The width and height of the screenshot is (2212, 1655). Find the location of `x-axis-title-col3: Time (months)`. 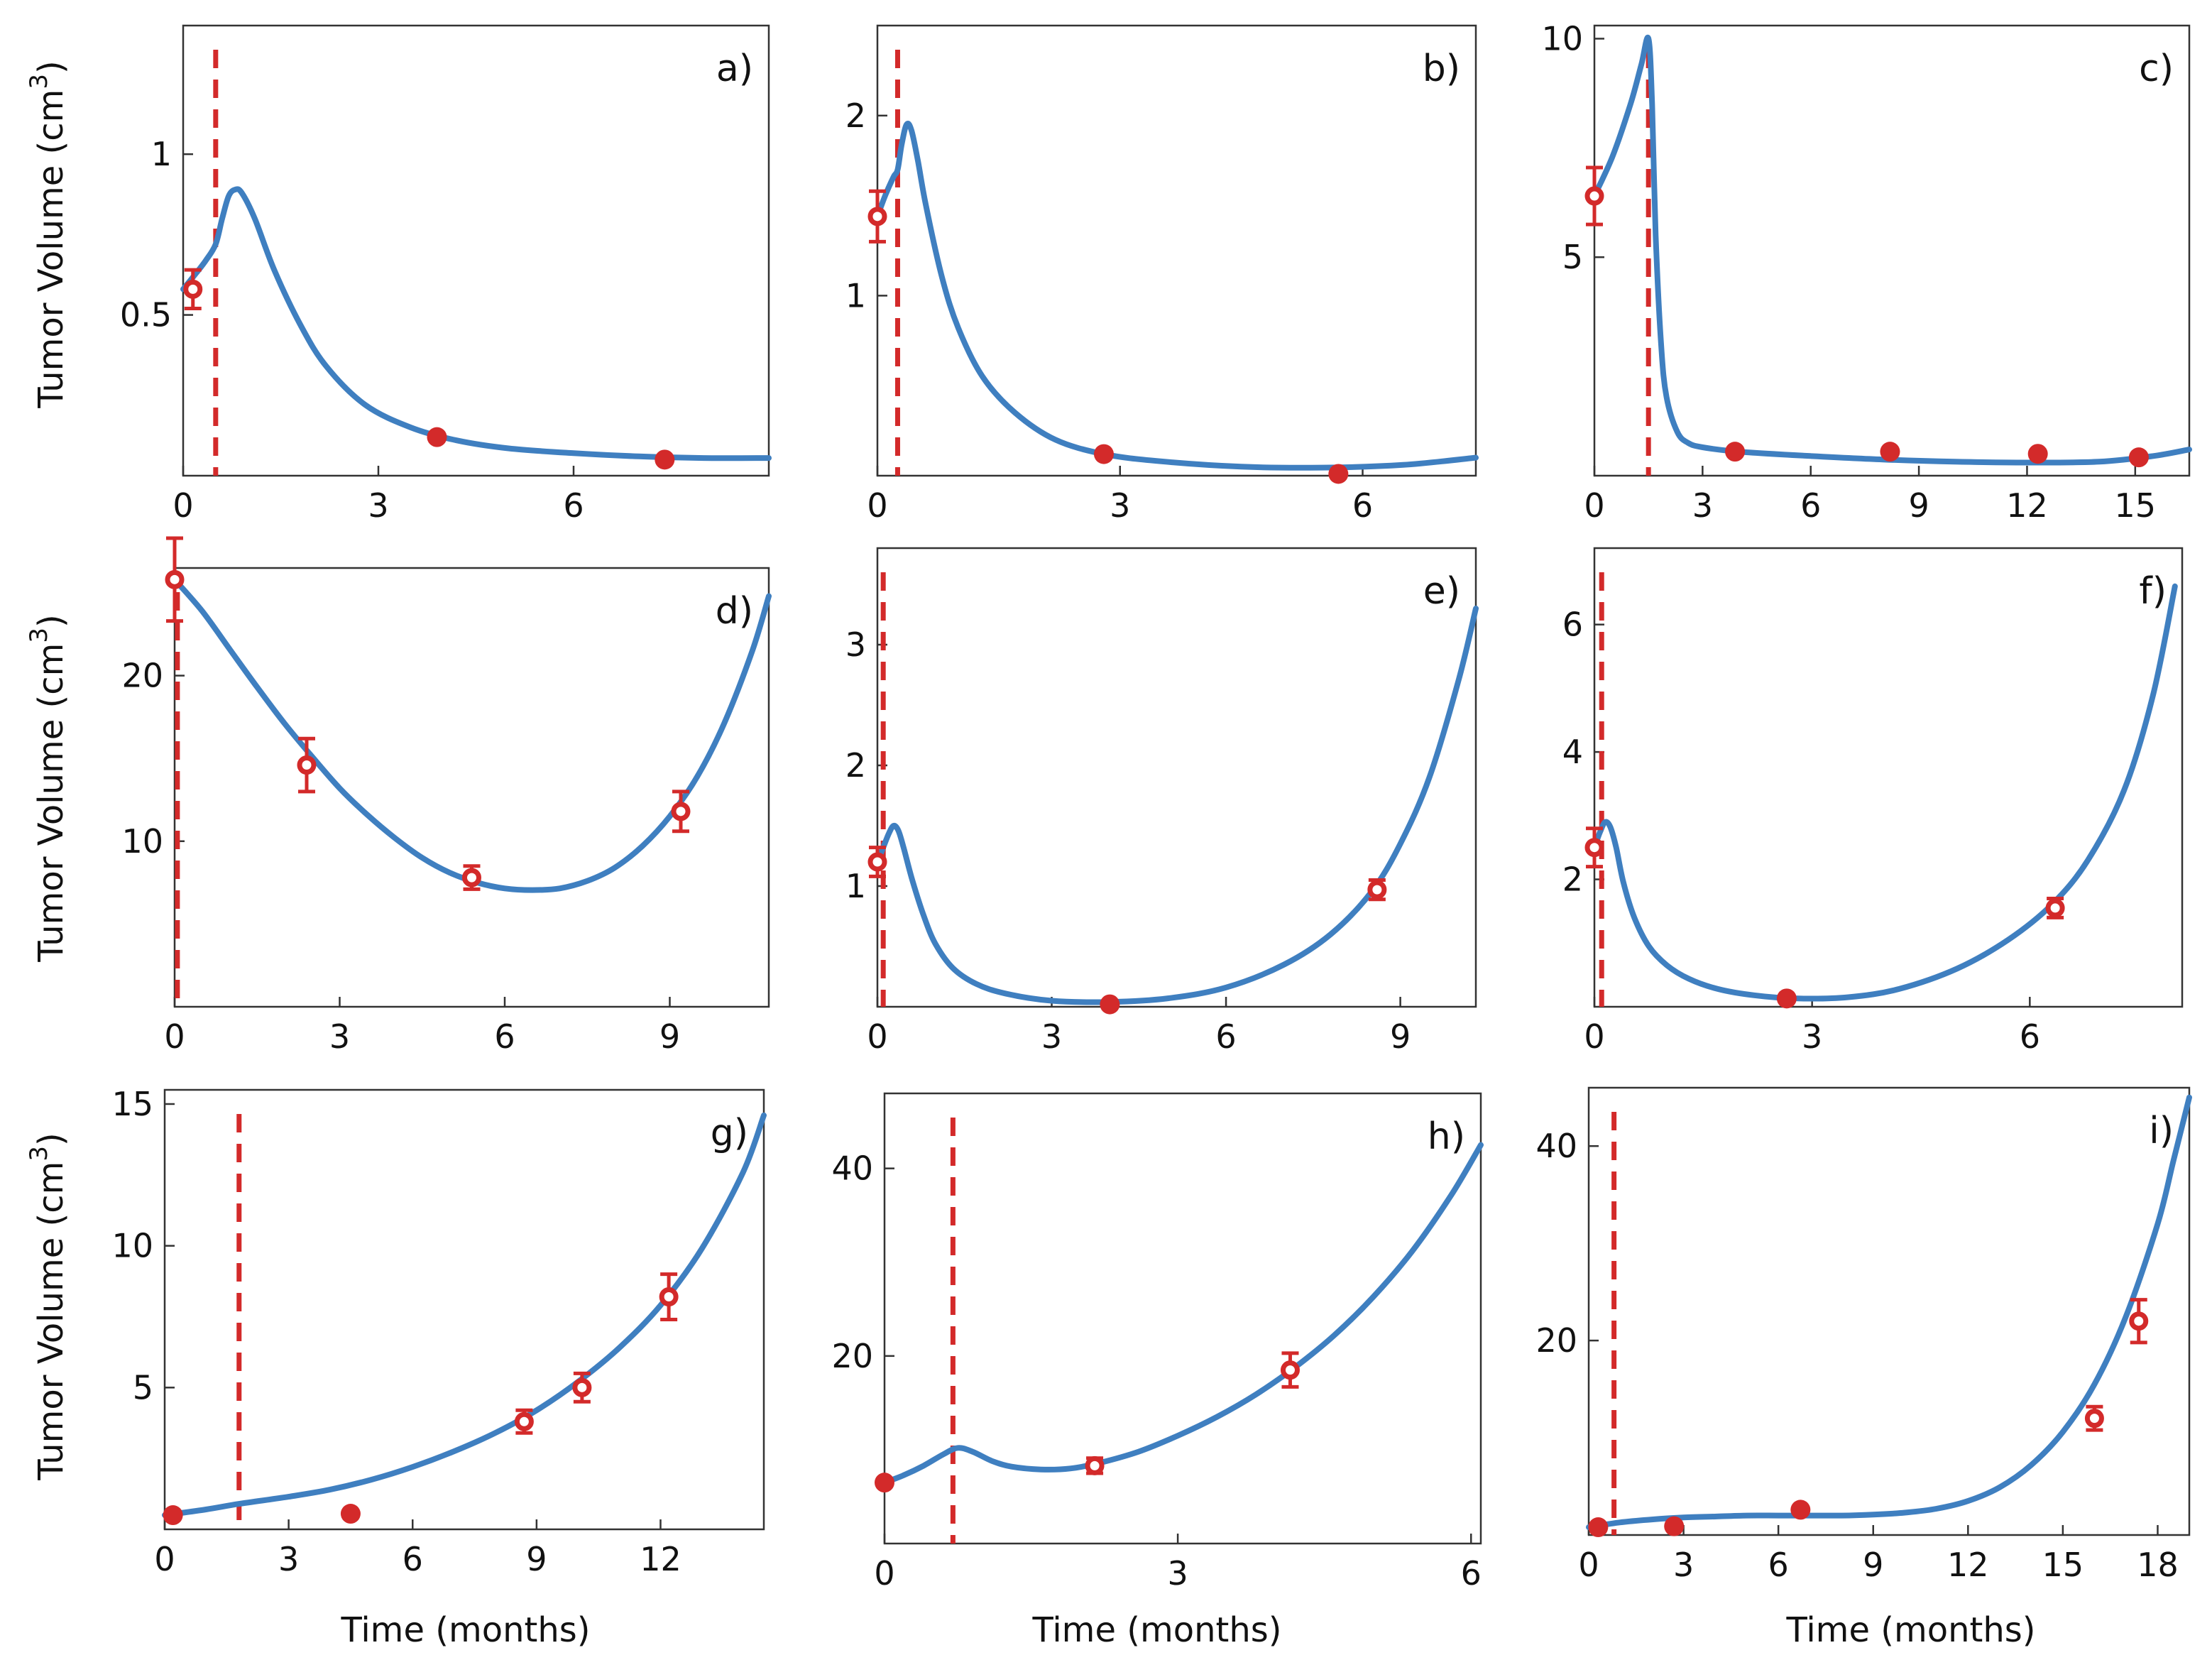

x-axis-title-col3: Time (months) is located at coordinates (1911, 1630).